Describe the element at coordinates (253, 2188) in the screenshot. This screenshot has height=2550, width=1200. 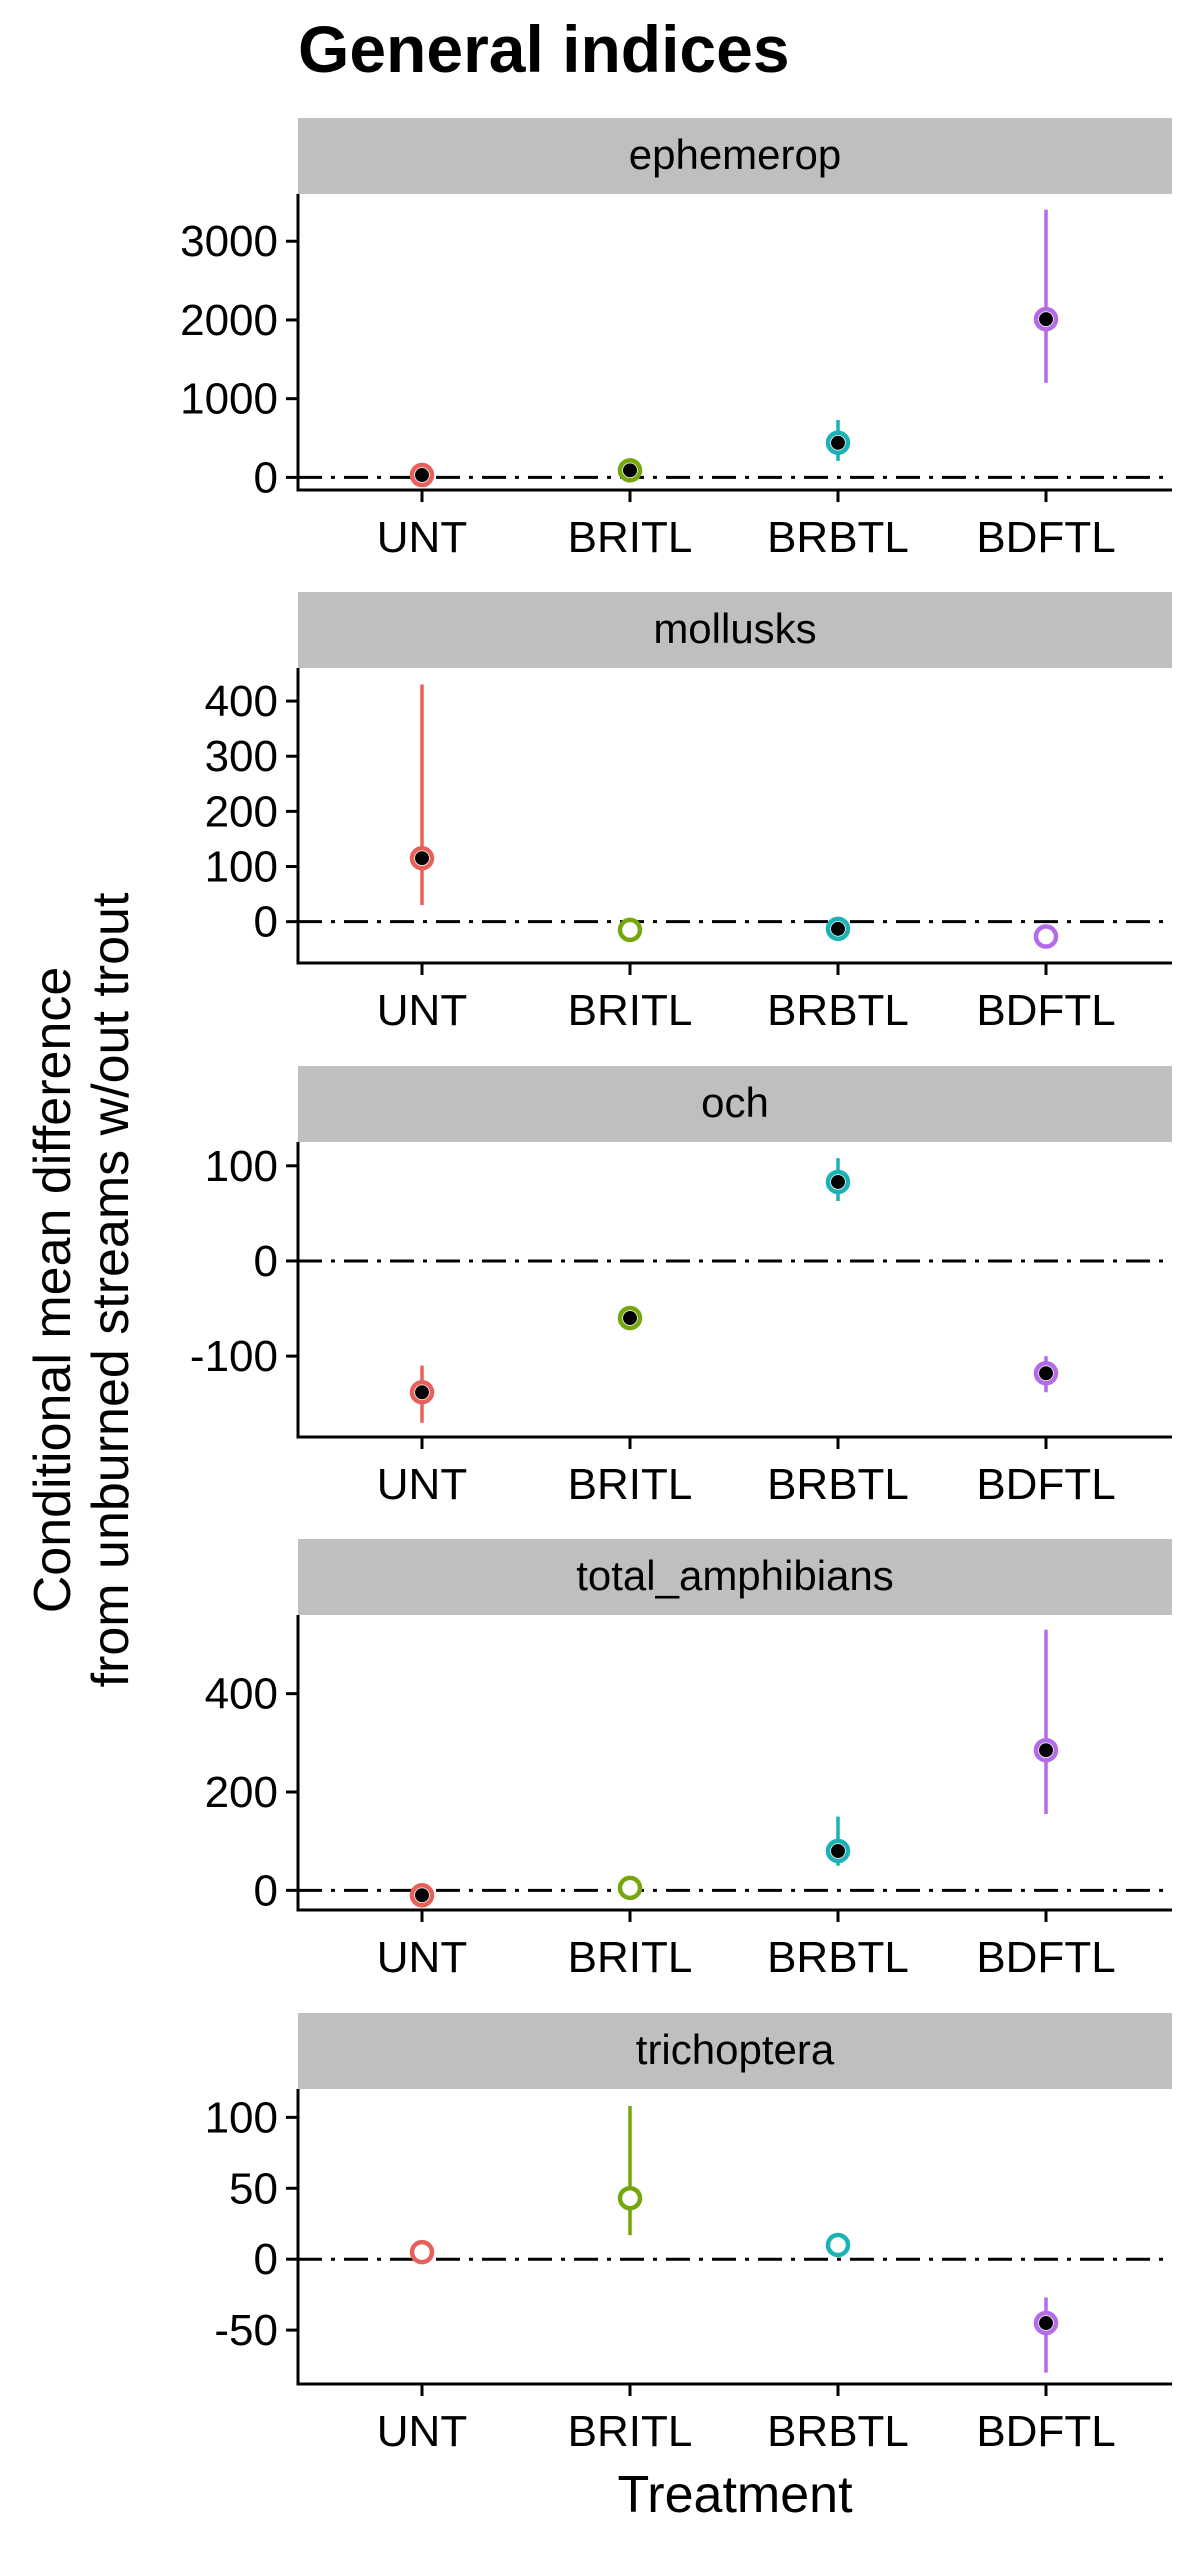
I see `y-tick-label: 50` at that location.